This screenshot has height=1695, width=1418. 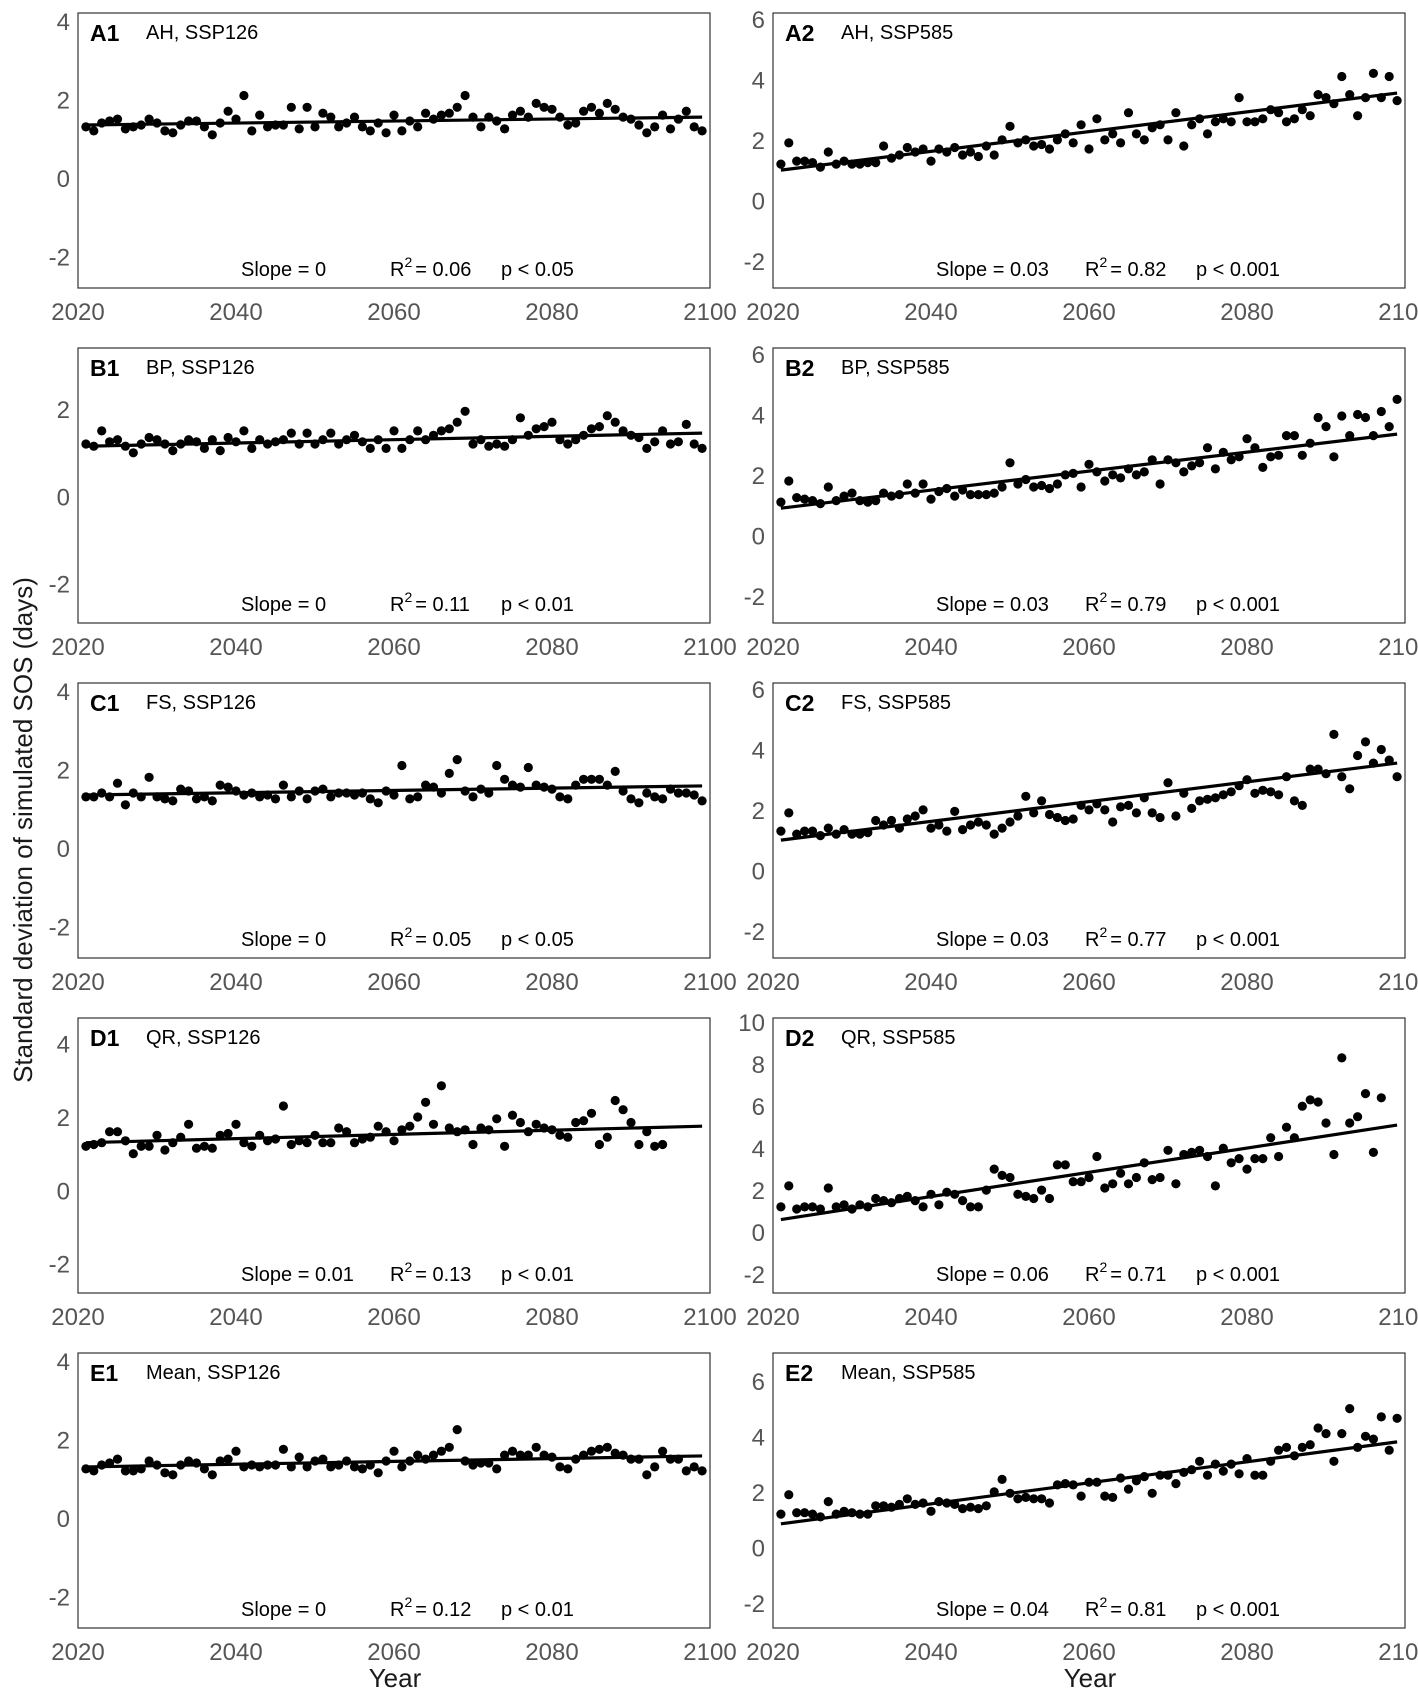 What do you see at coordinates (394, 1155) in the screenshot?
I see `plot-frame` at bounding box center [394, 1155].